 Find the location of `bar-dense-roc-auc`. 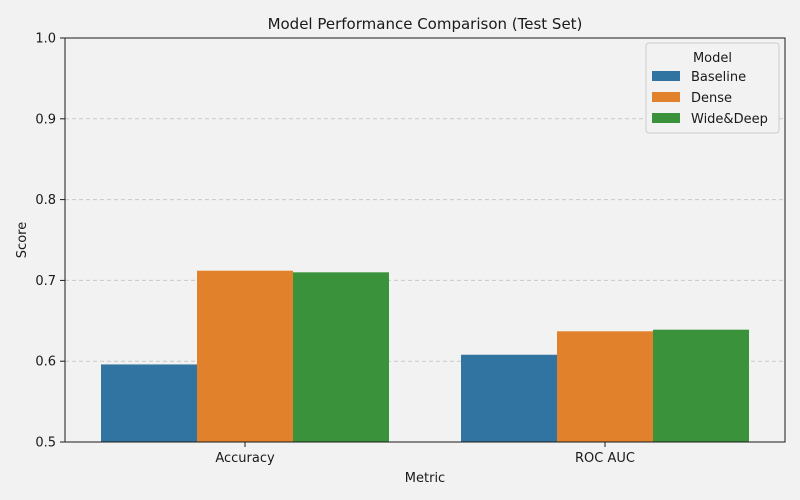

bar-dense-roc-auc is located at coordinates (605, 386).